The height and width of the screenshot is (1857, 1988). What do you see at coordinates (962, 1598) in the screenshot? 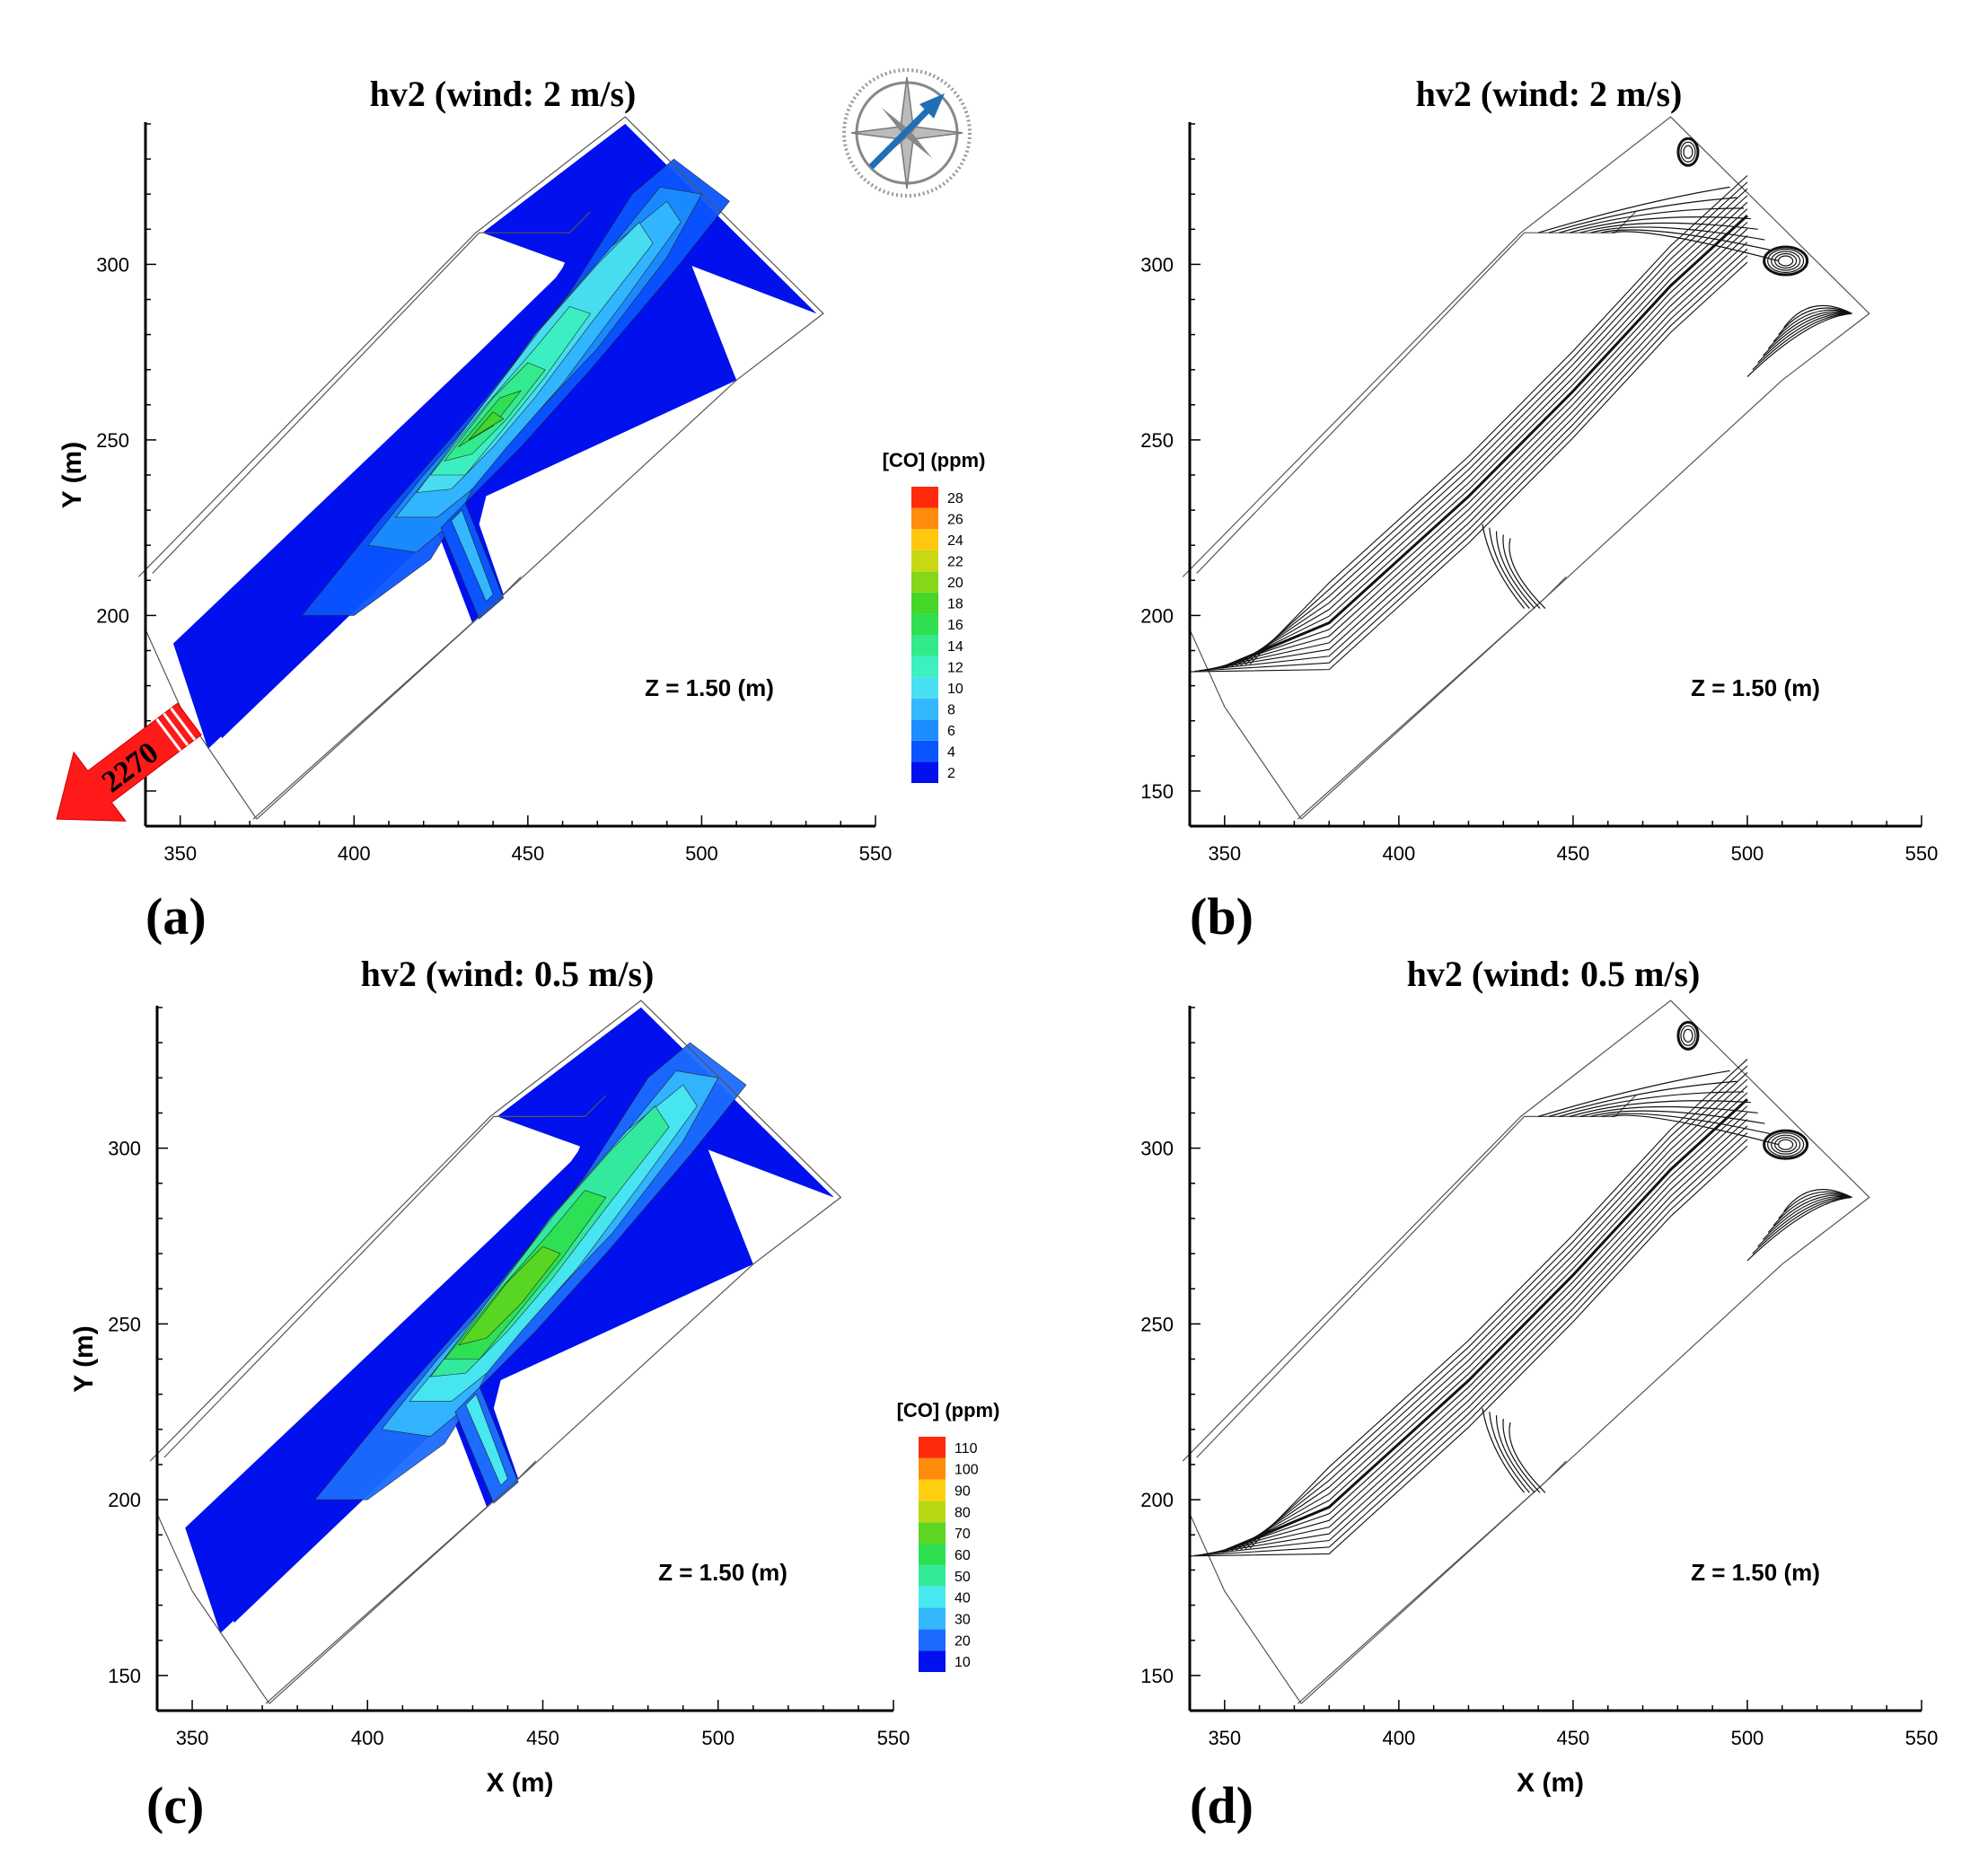
I see `legend-level-label: 40` at bounding box center [962, 1598].